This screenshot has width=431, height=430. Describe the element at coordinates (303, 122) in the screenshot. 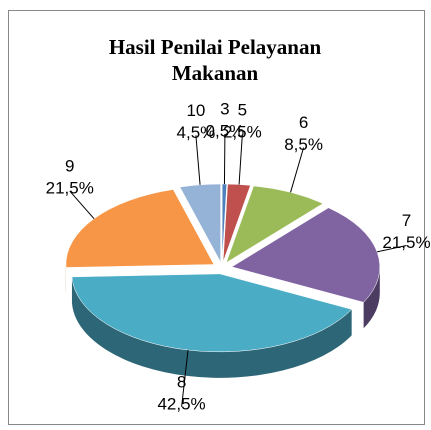

I see `slice-category: 6` at that location.